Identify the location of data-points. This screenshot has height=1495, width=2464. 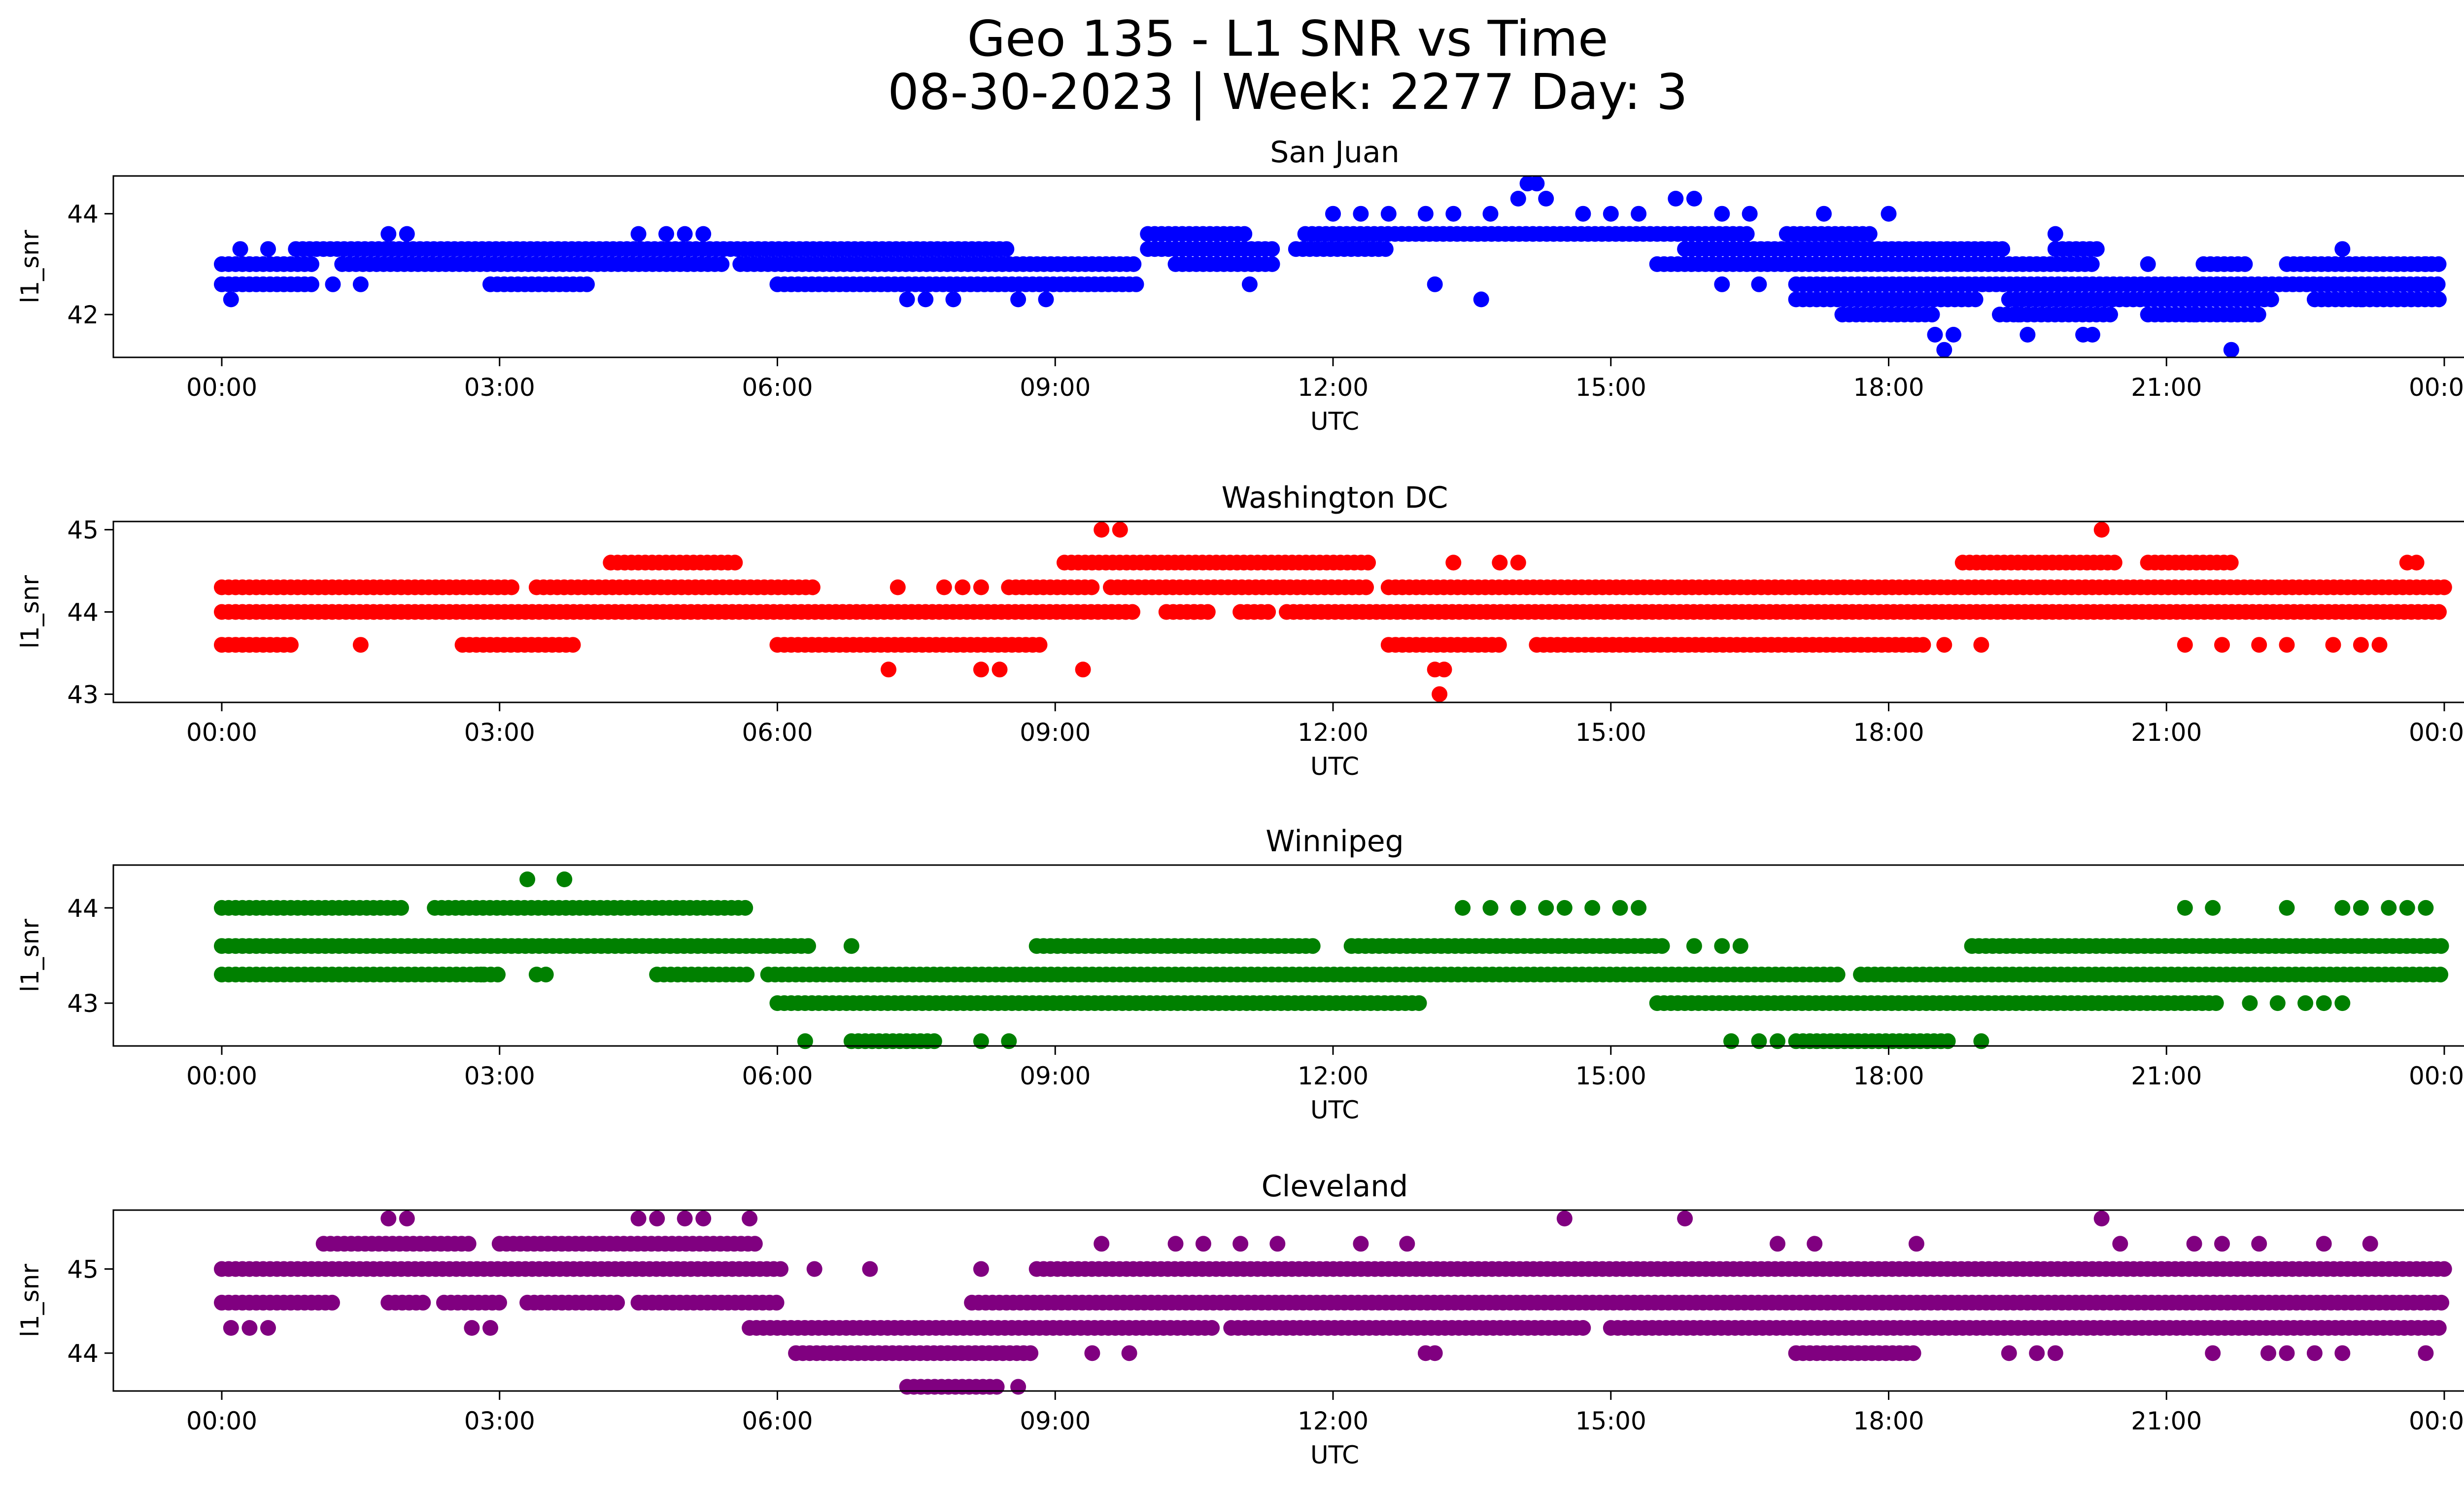
(1330, 266).